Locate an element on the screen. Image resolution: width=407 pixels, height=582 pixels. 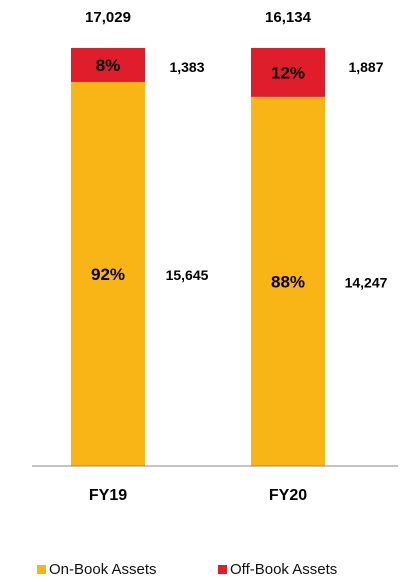
bar-fy20-on-book is located at coordinates (288, 281).